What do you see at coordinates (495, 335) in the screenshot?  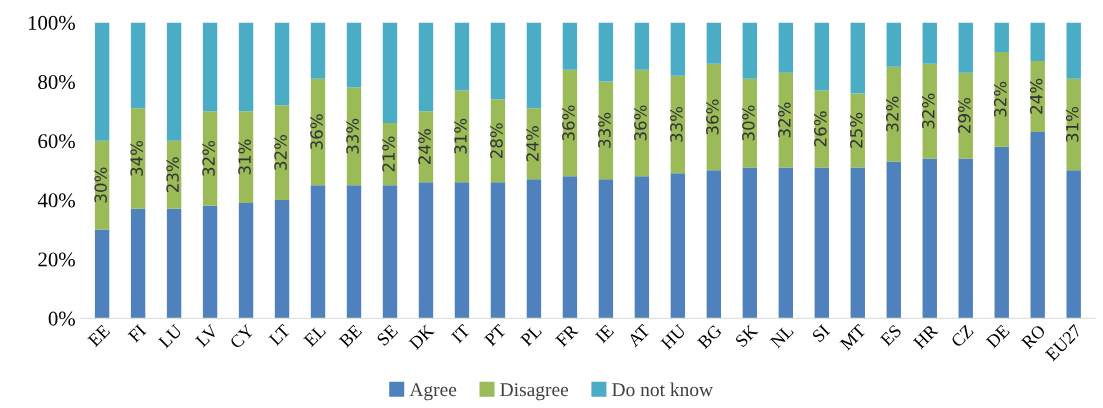 I see `x-tick-label: PT` at bounding box center [495, 335].